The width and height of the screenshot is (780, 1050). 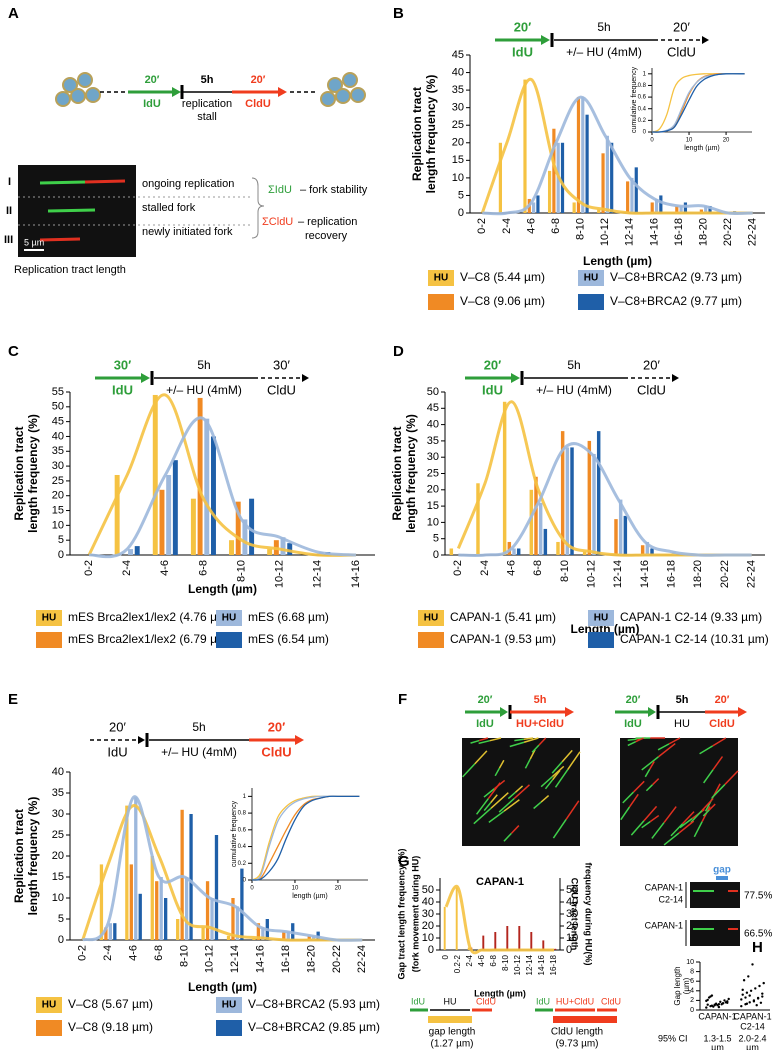 I want to click on time: 5h, so click(x=207, y=80).